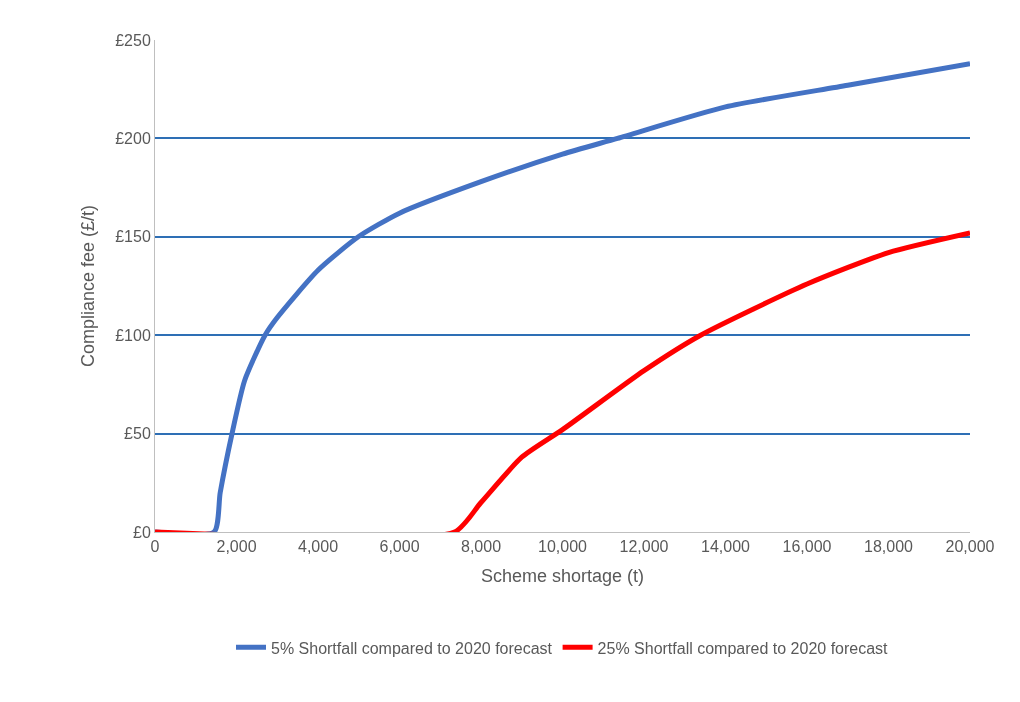 This screenshot has height=702, width=1020. I want to click on x-tick-label: 10,000, so click(563, 547).